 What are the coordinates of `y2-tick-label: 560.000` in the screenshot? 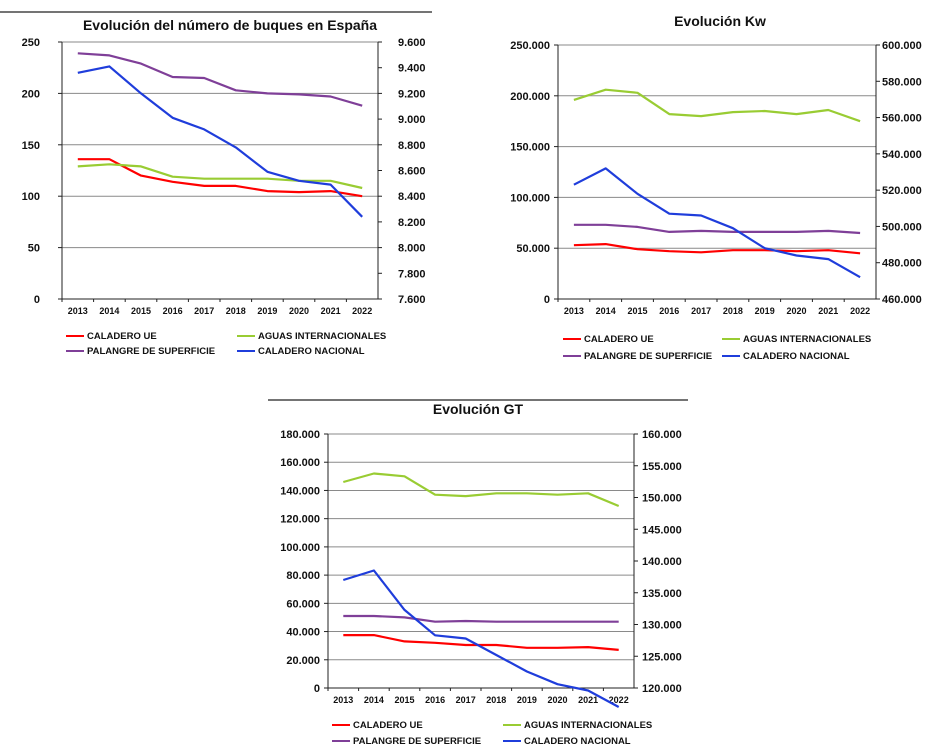 It's located at (902, 119).